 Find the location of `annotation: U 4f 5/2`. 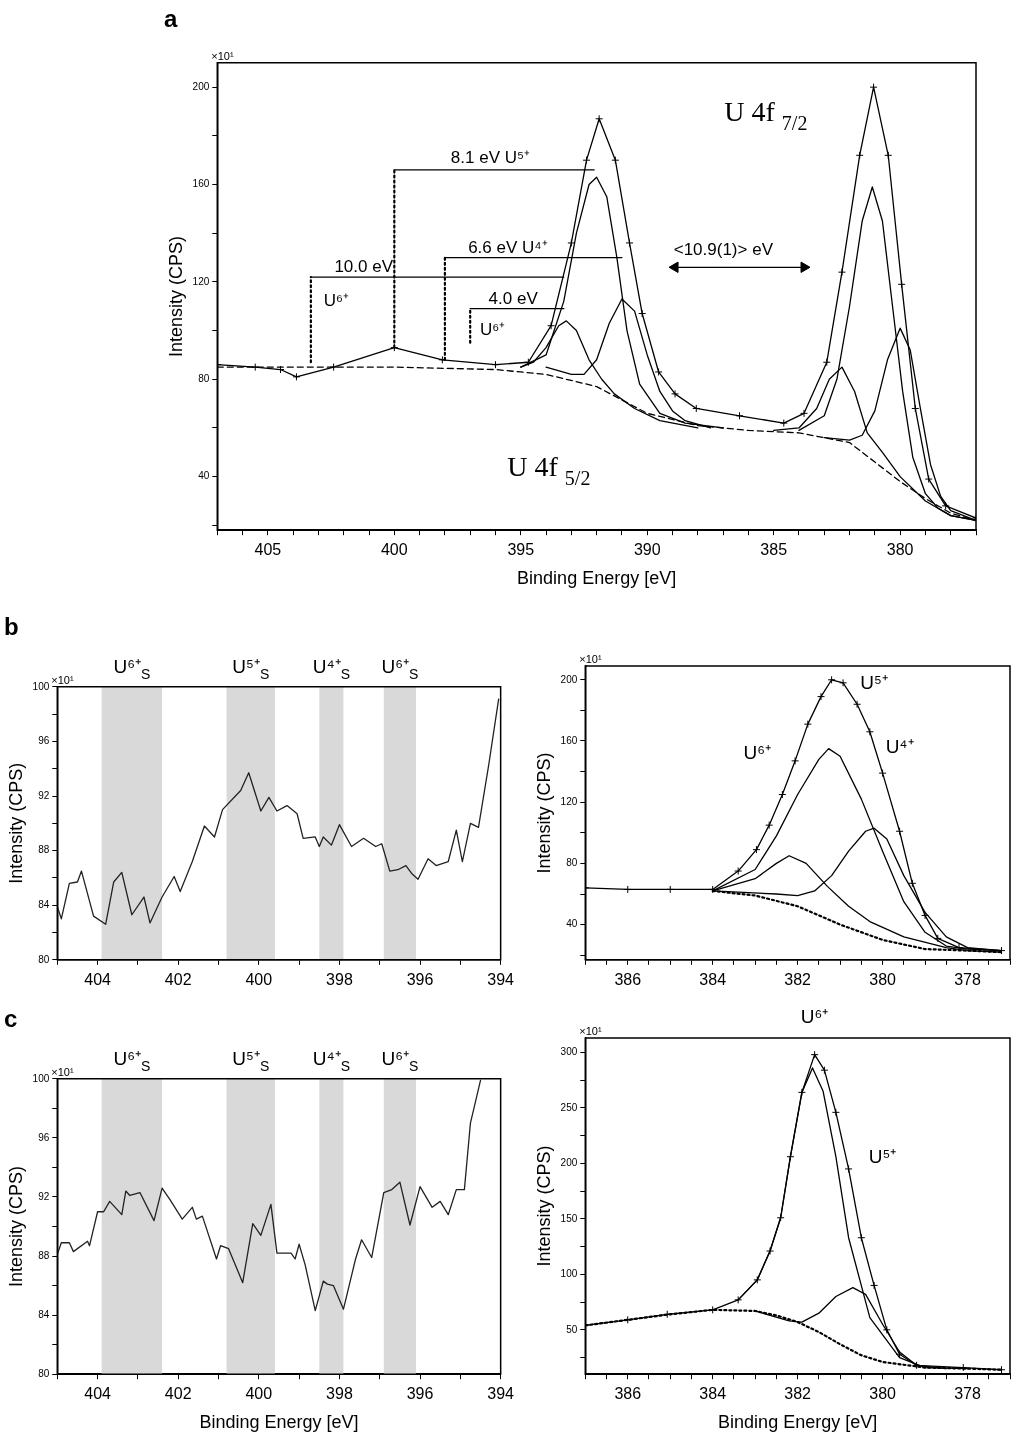

annotation: U 4f 5/2 is located at coordinates (549, 470).